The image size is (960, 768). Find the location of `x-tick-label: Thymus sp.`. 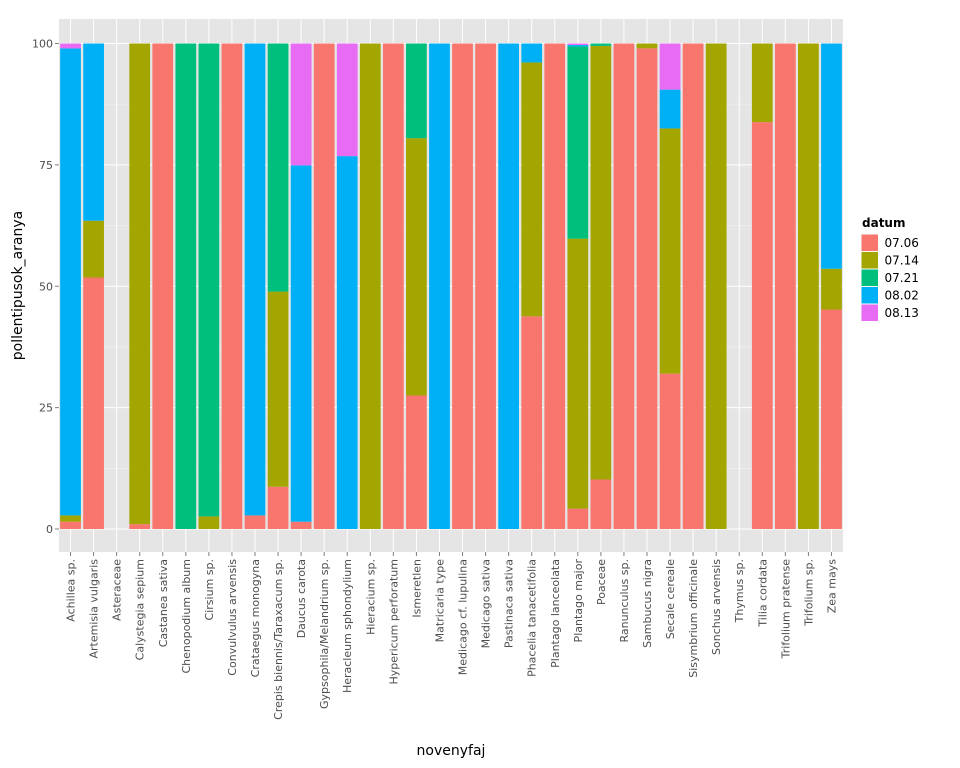

x-tick-label: Thymus sp. is located at coordinates (739, 591).